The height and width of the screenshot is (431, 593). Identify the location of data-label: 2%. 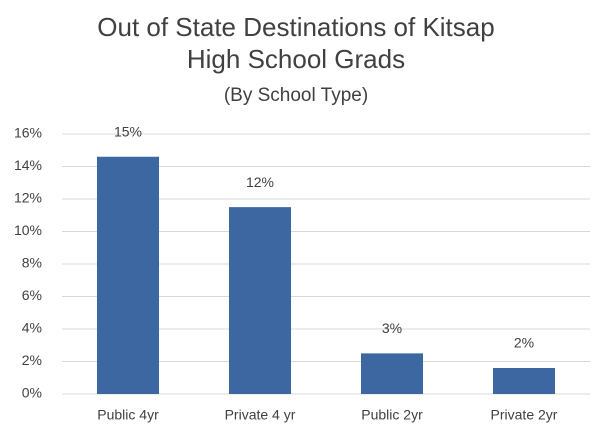
(524, 343).